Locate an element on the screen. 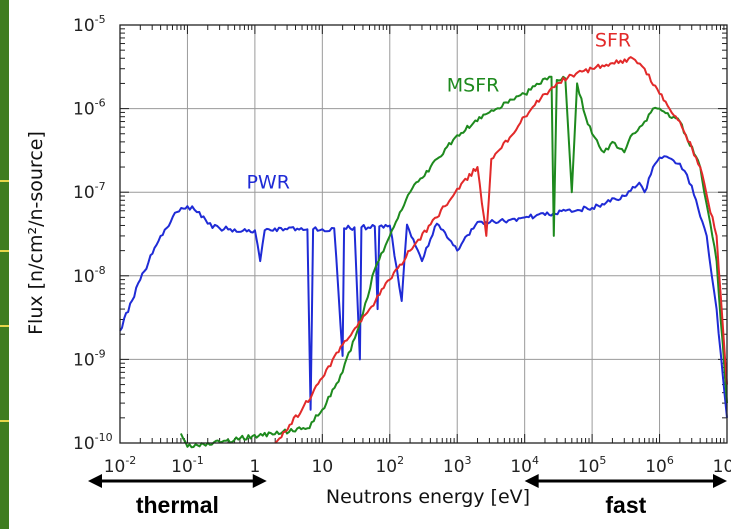 This screenshot has height=529, width=731. x-tick-label: 10² is located at coordinates (389, 465).